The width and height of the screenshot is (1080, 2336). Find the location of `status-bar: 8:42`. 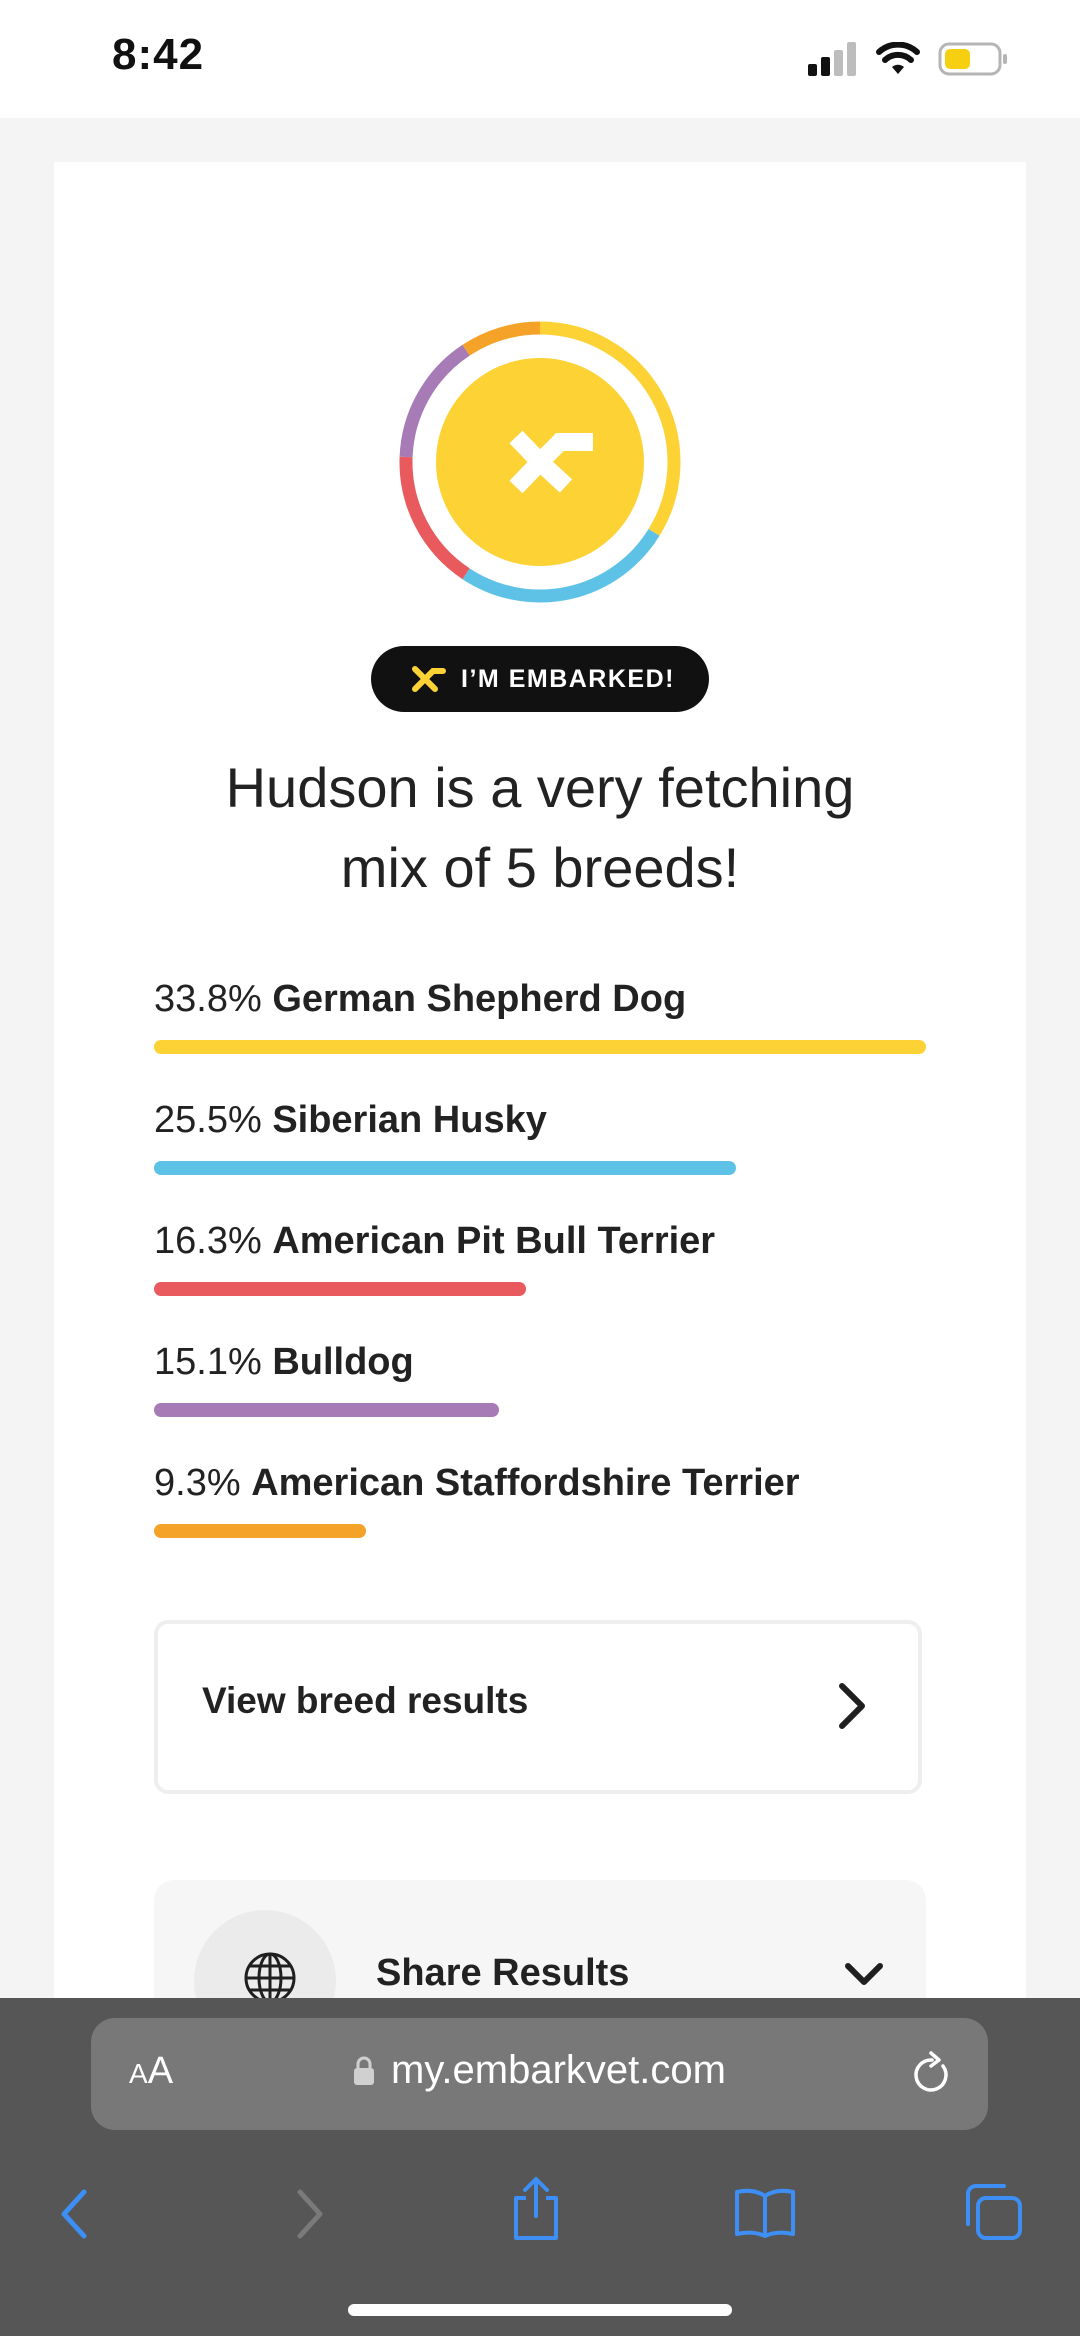

status-bar: 8:42 is located at coordinates (540, 59).